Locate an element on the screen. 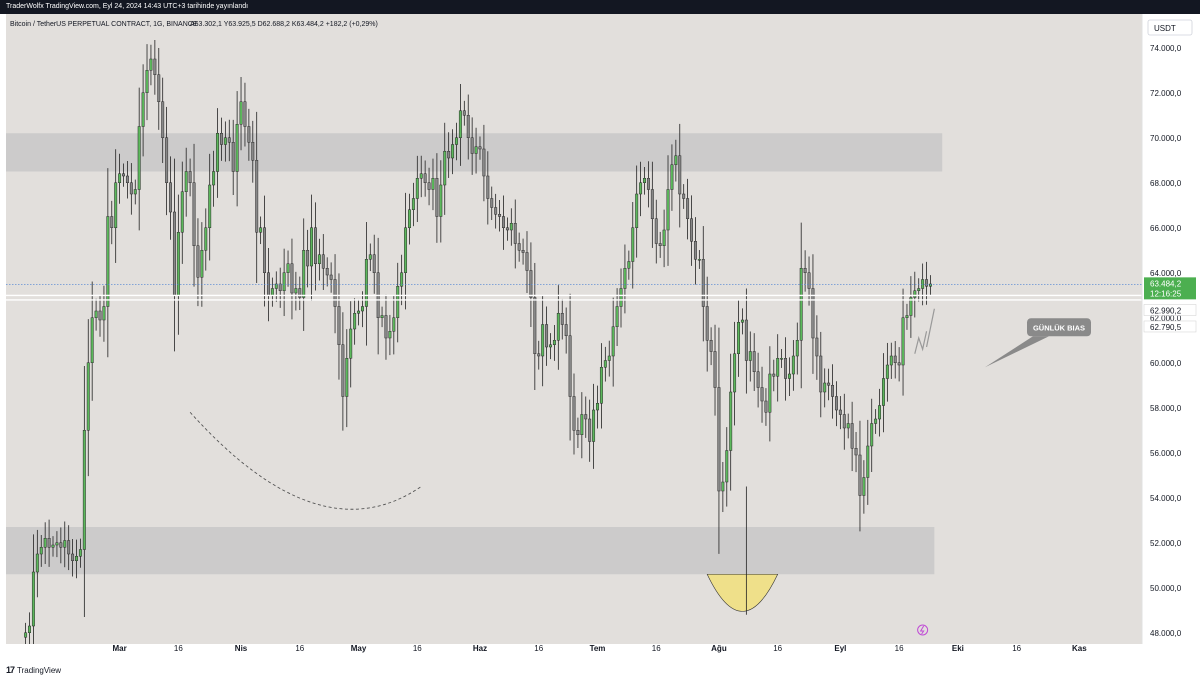 This screenshot has height=679, width=1200. support-zone is located at coordinates (470, 551).